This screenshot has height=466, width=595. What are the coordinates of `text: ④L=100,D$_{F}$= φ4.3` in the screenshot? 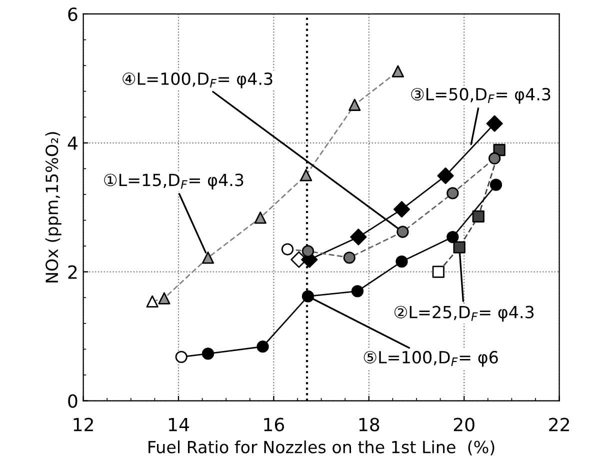 It's located at (197, 80).